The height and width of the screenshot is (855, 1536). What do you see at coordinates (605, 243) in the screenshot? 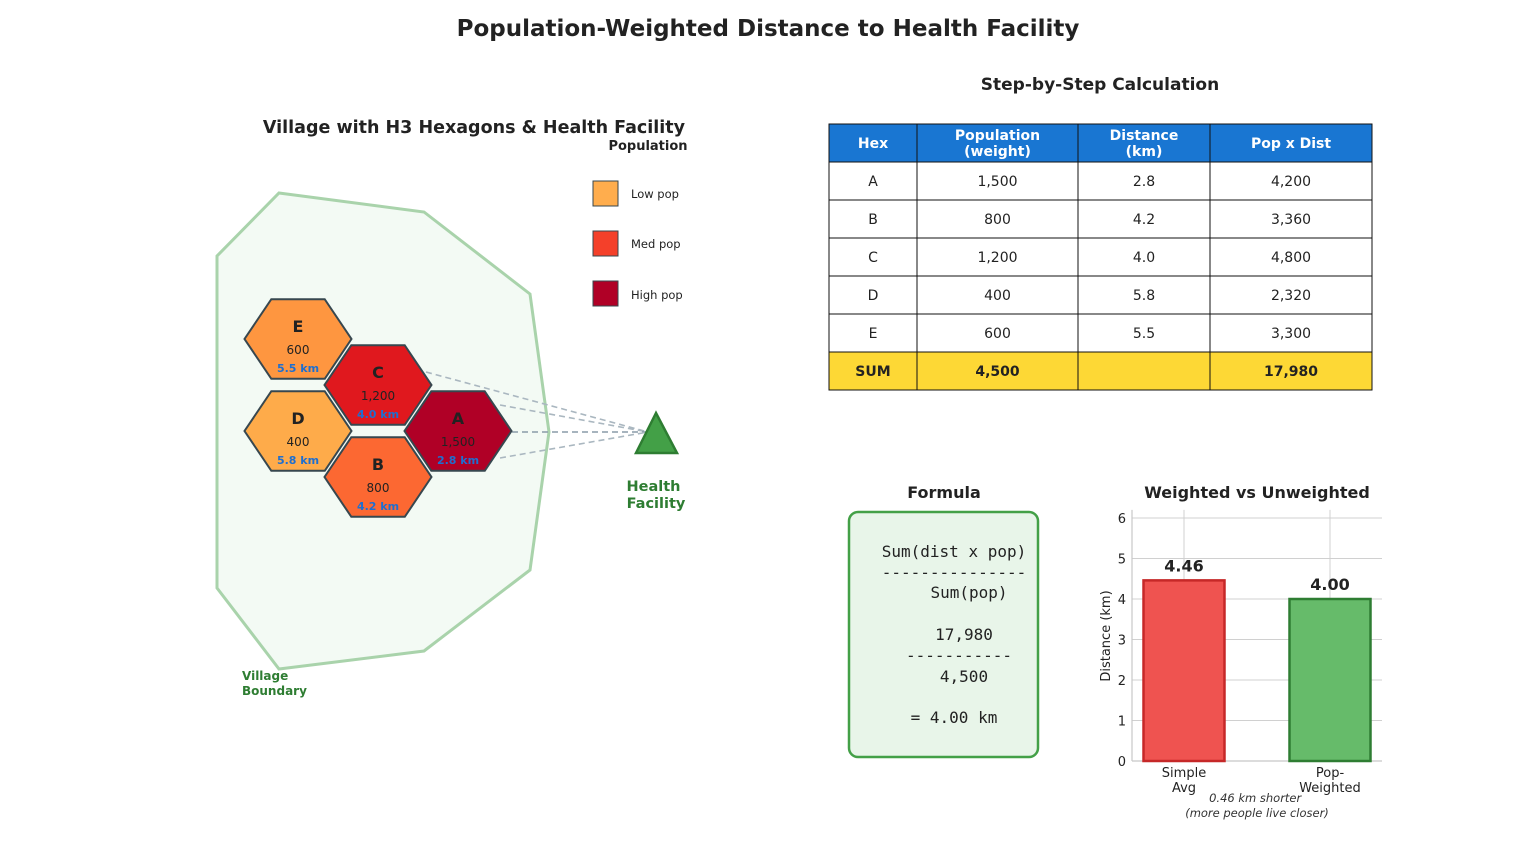
I see `legend-swatch-med` at bounding box center [605, 243].